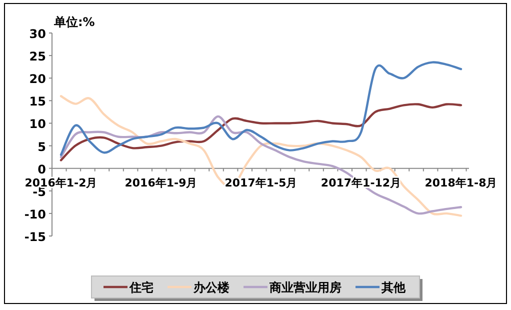 Image resolution: width=511 pixels, height=310 pixels. I want to click on y-tick-label: 5, so click(42, 147).